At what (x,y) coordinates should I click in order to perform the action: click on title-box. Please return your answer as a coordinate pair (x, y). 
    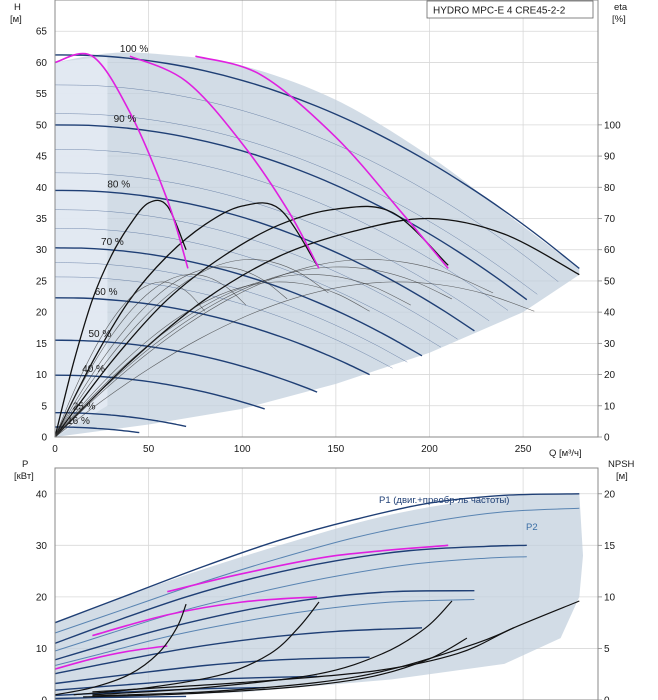
    Looking at the image, I should click on (510, 9).